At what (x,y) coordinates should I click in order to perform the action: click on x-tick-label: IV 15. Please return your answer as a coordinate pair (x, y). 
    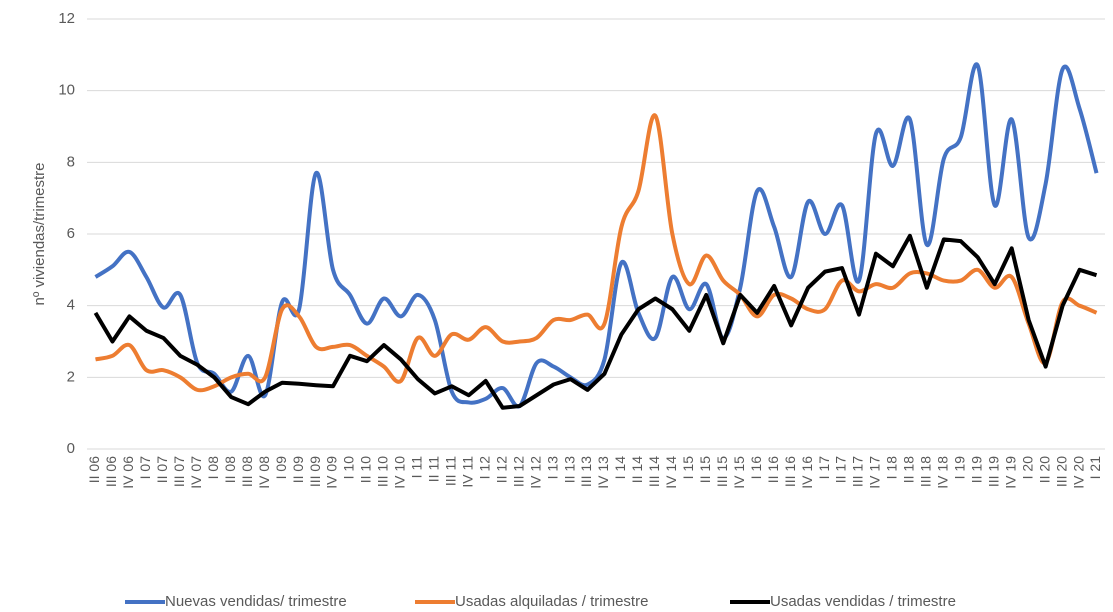
    Looking at the image, I should click on (739, 472).